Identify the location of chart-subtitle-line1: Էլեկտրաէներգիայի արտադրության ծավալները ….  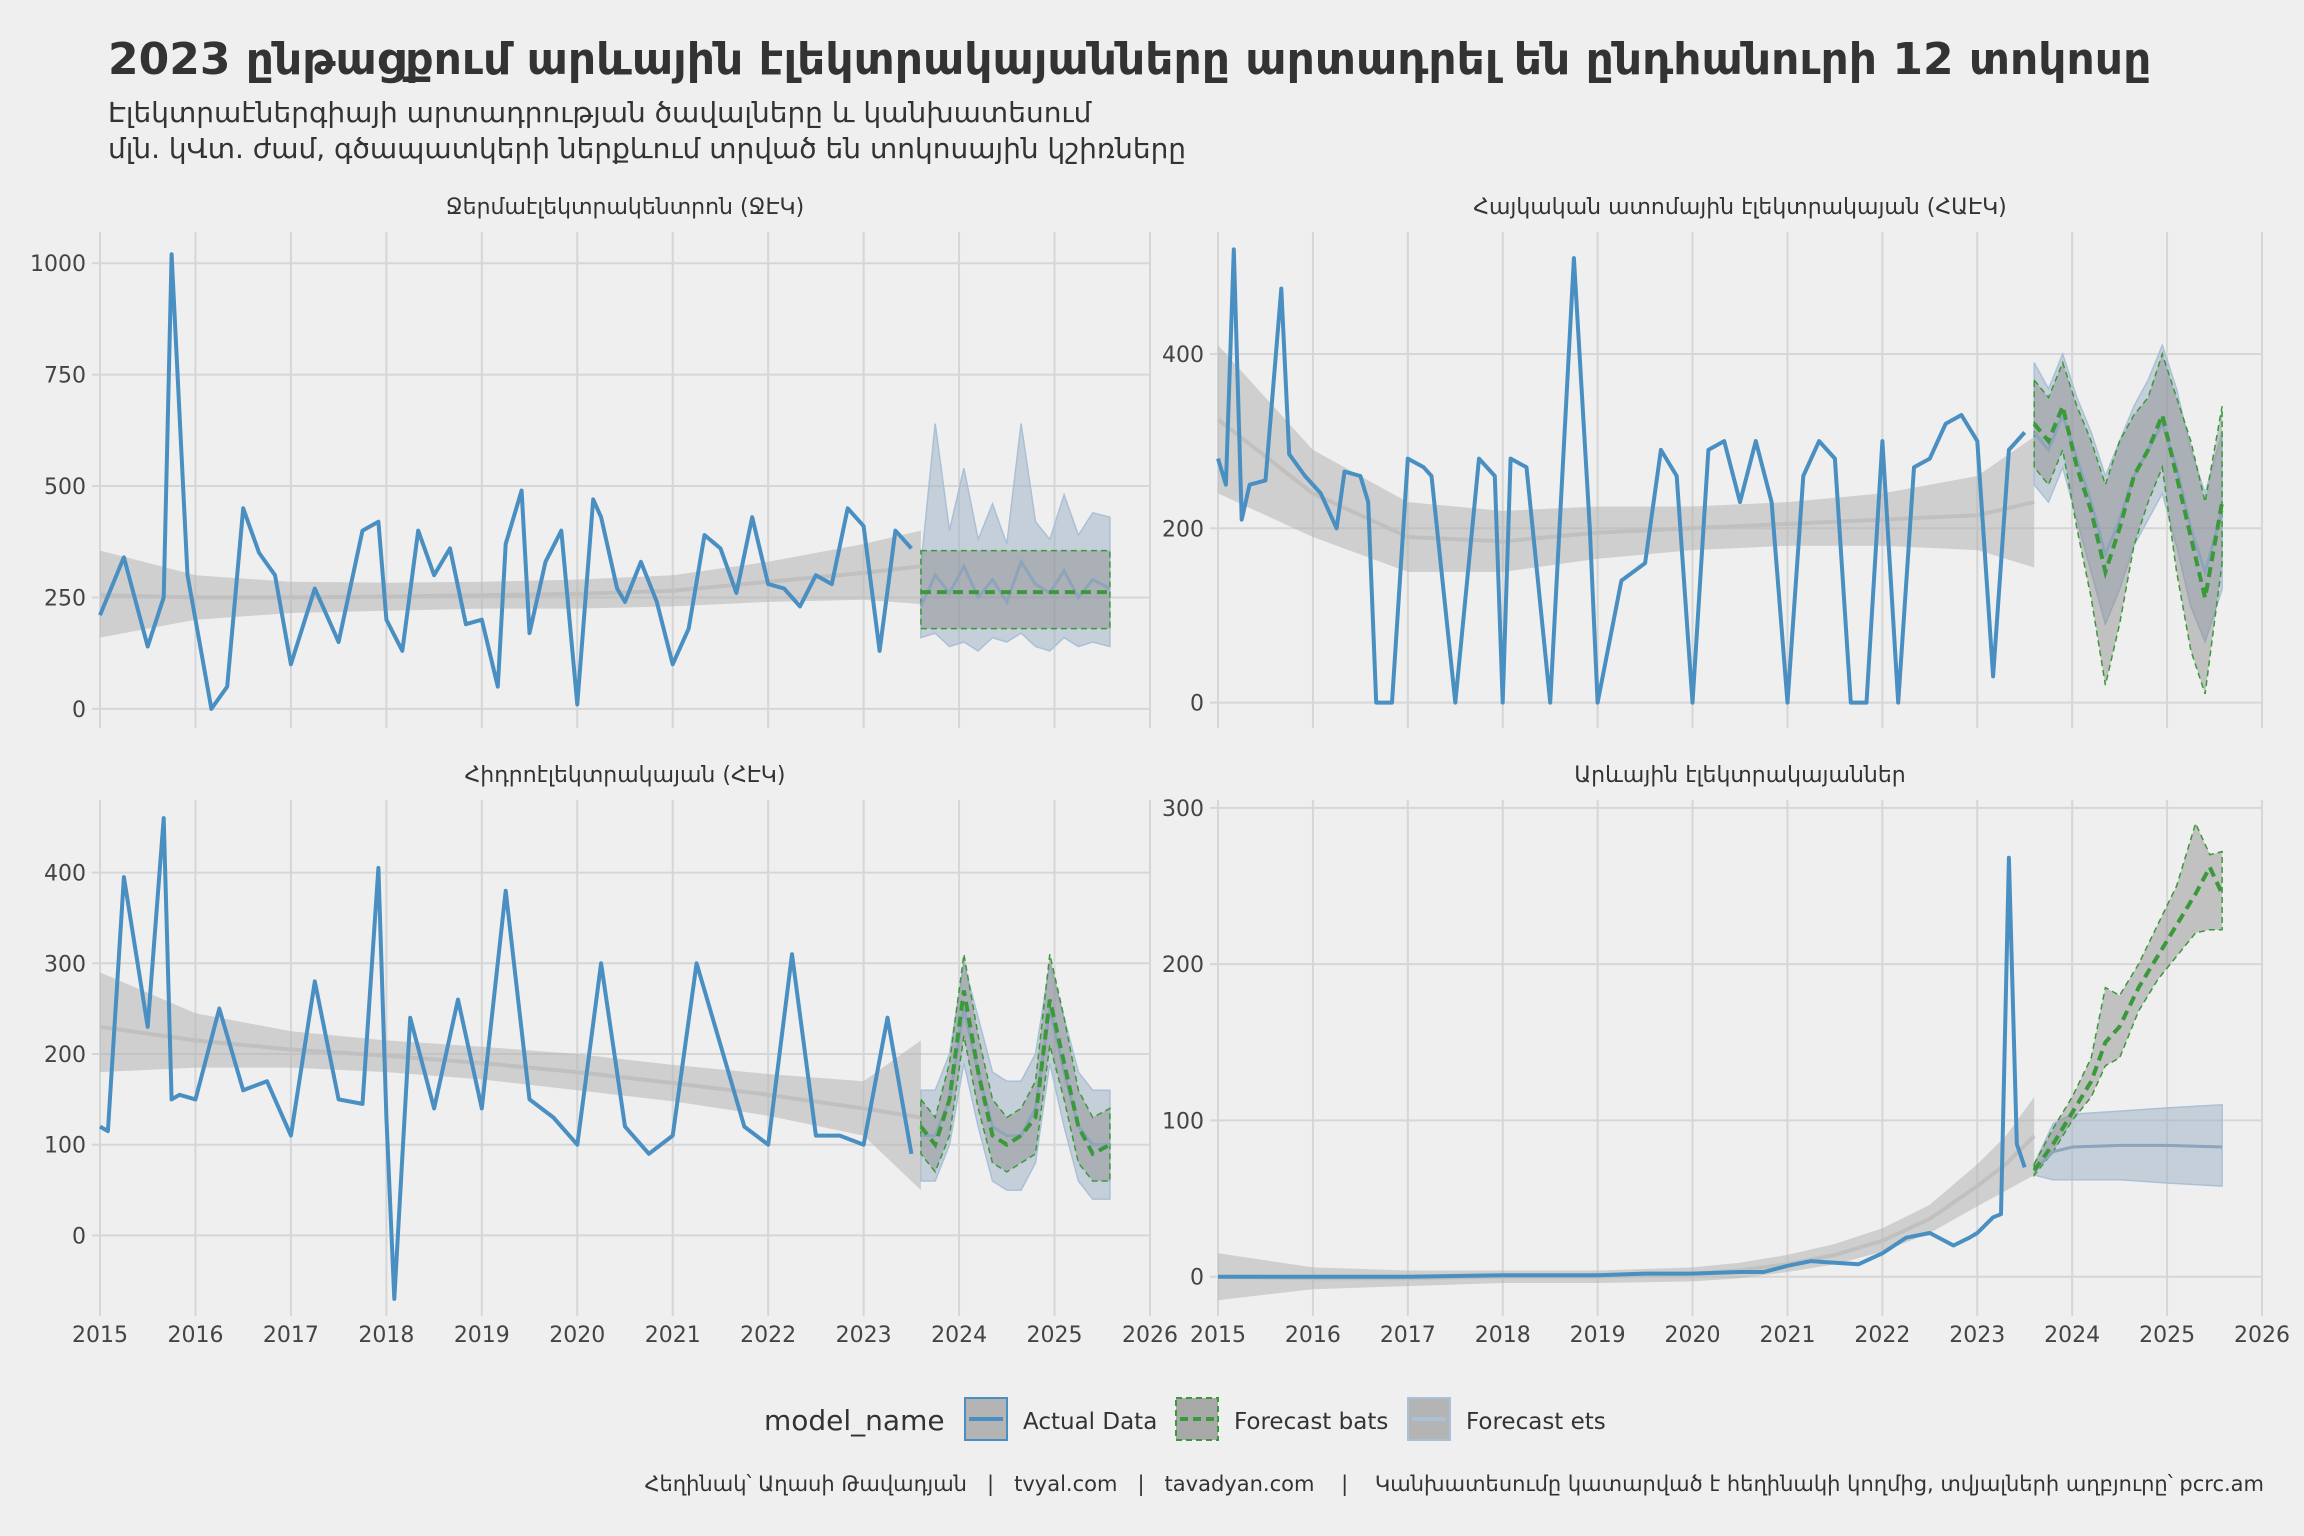
(600, 112).